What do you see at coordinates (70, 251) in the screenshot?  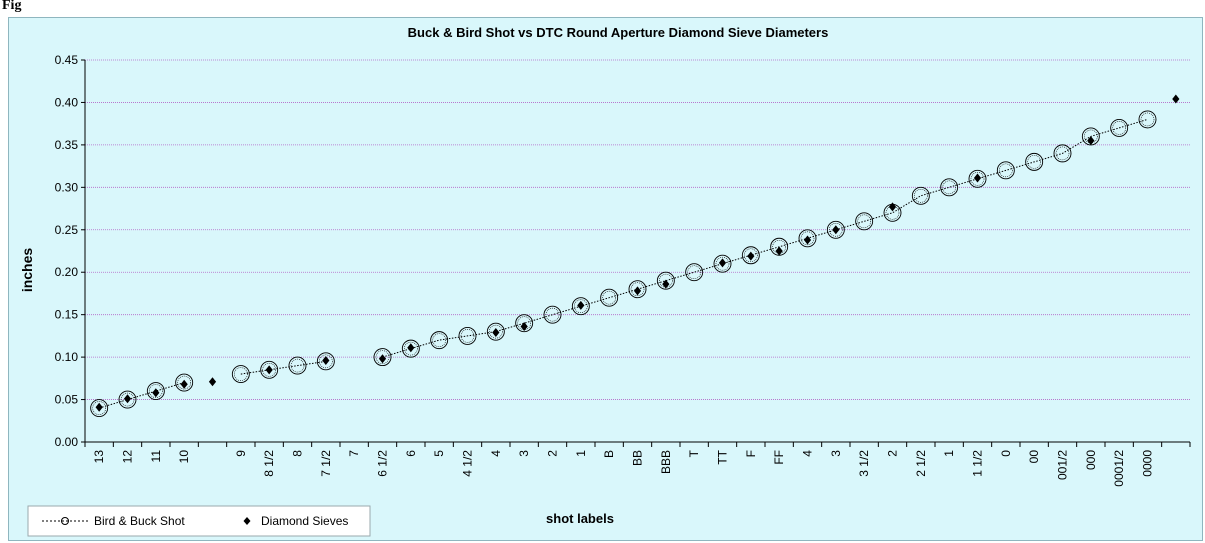 I see `y-axis: 0.00 0.05 0.10 0.15 0.20 0.25 0.30 0.35 0.40 0.45` at bounding box center [70, 251].